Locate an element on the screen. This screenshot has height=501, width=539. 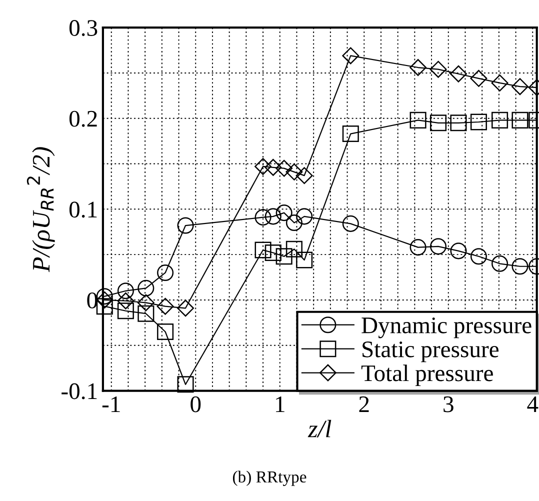
text: (b) RRtype is located at coordinates (269, 478).